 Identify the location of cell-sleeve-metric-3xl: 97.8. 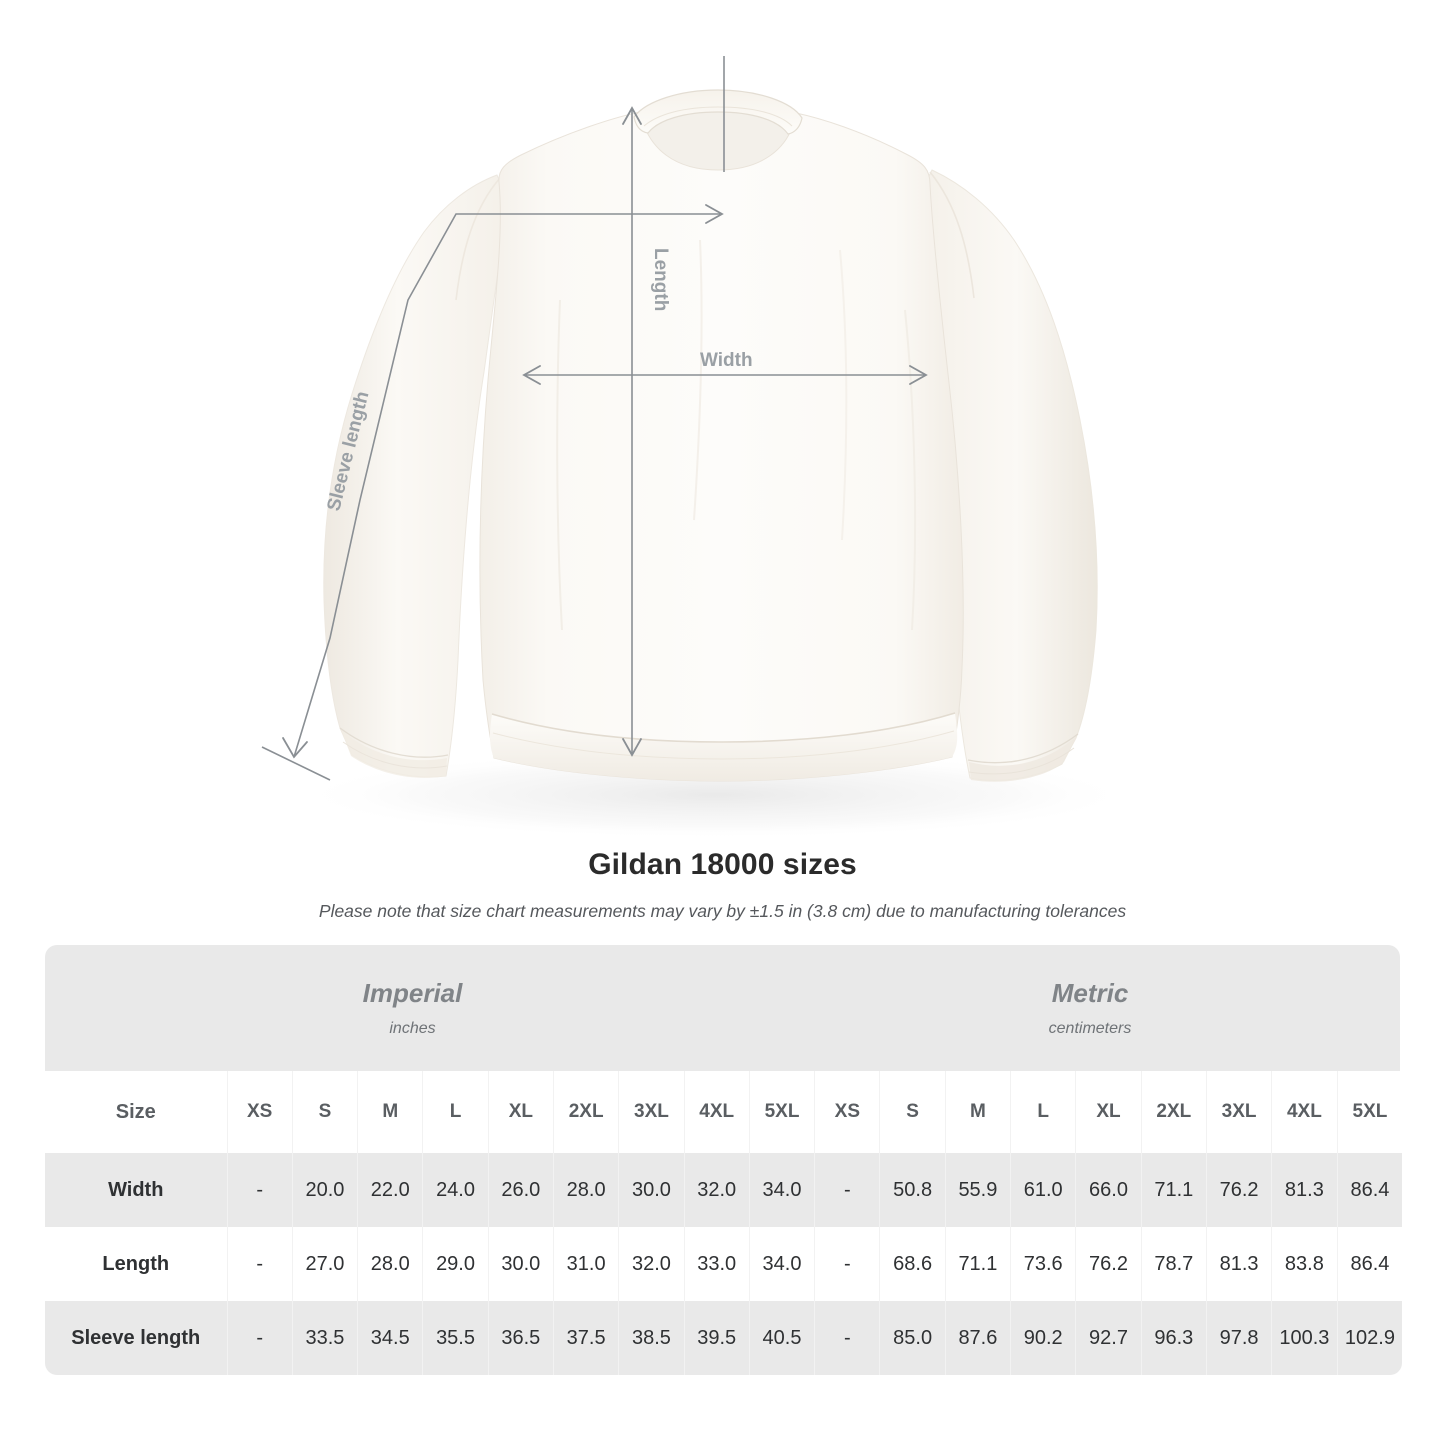
(1238, 1338).